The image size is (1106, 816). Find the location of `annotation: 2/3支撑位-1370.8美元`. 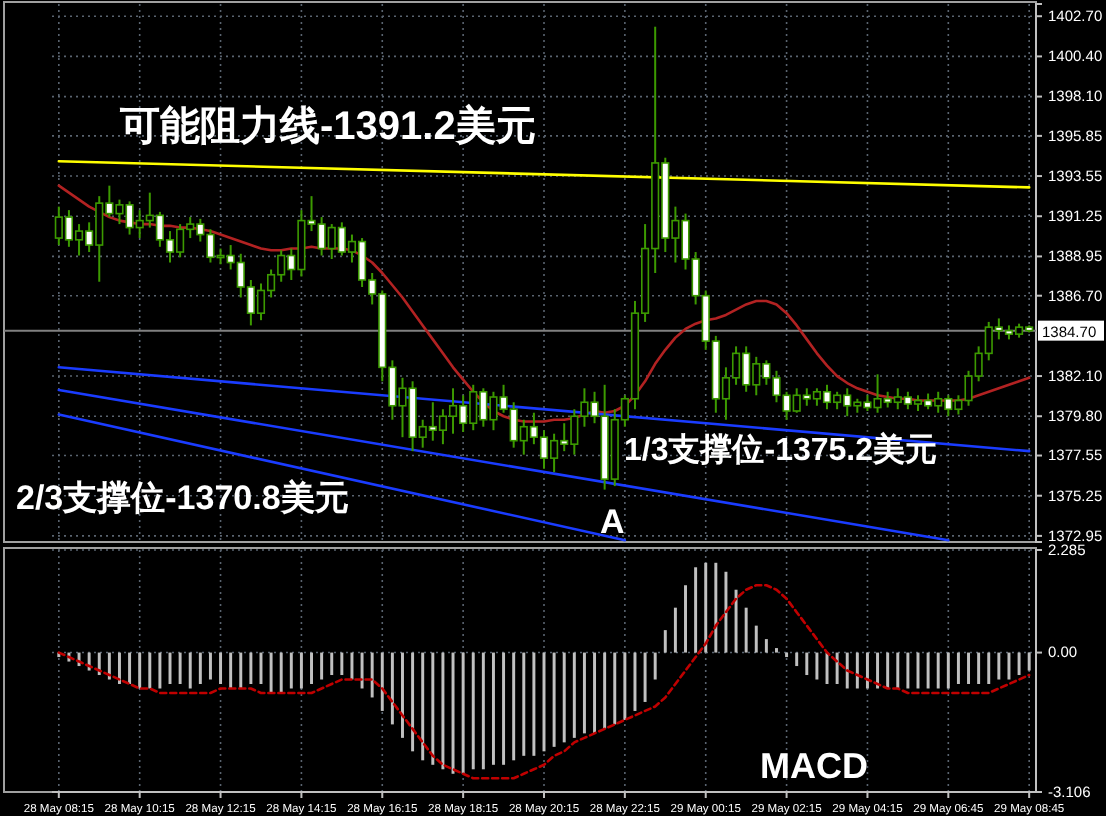

annotation: 2/3支撑位-1370.8美元 is located at coordinates (182, 497).